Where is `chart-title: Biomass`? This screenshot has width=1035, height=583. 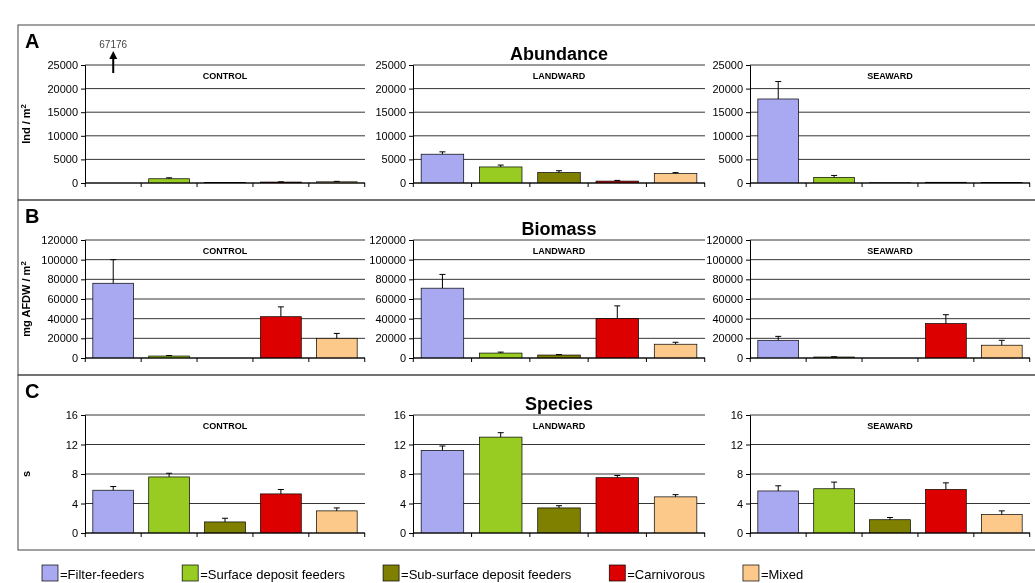
chart-title: Biomass is located at coordinates (559, 229).